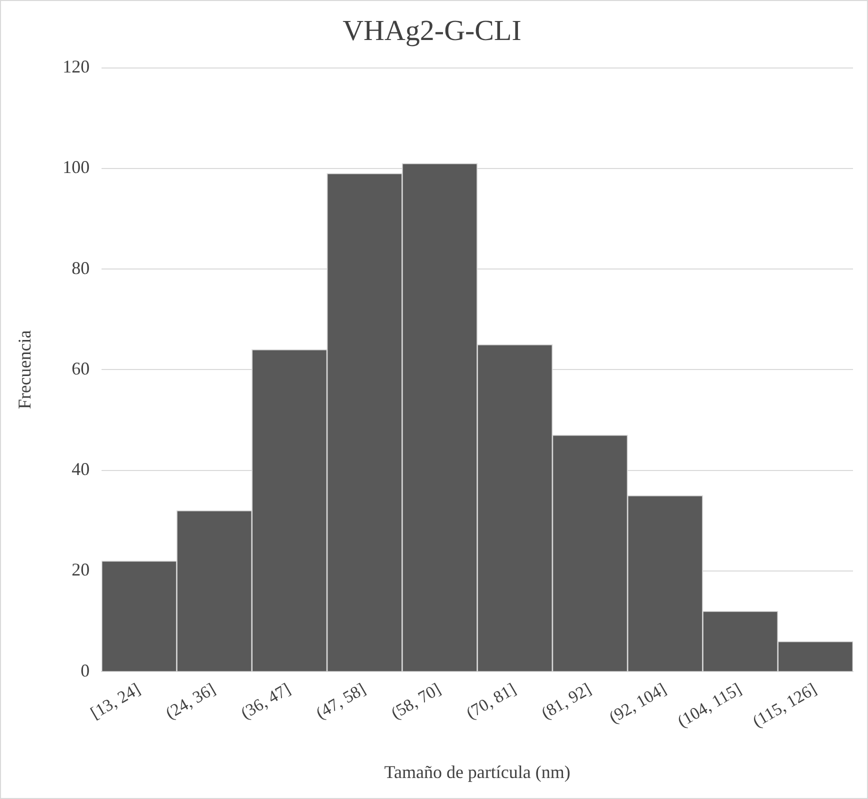 Image resolution: width=868 pixels, height=799 pixels. Describe the element at coordinates (432, 31) in the screenshot. I see `chart-title: VHAg2-G-CLI` at that location.